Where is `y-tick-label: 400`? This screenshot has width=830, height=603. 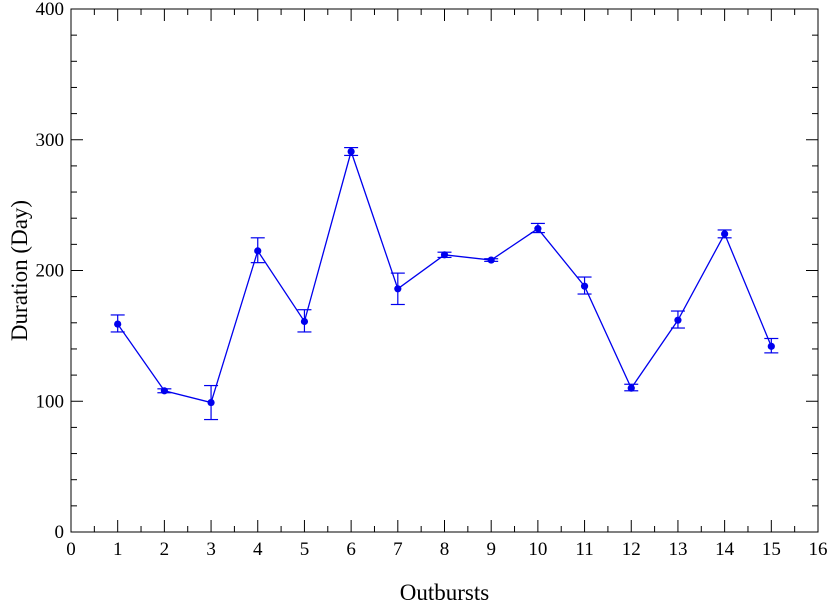
y-tick-label: 400 is located at coordinates (50, 10).